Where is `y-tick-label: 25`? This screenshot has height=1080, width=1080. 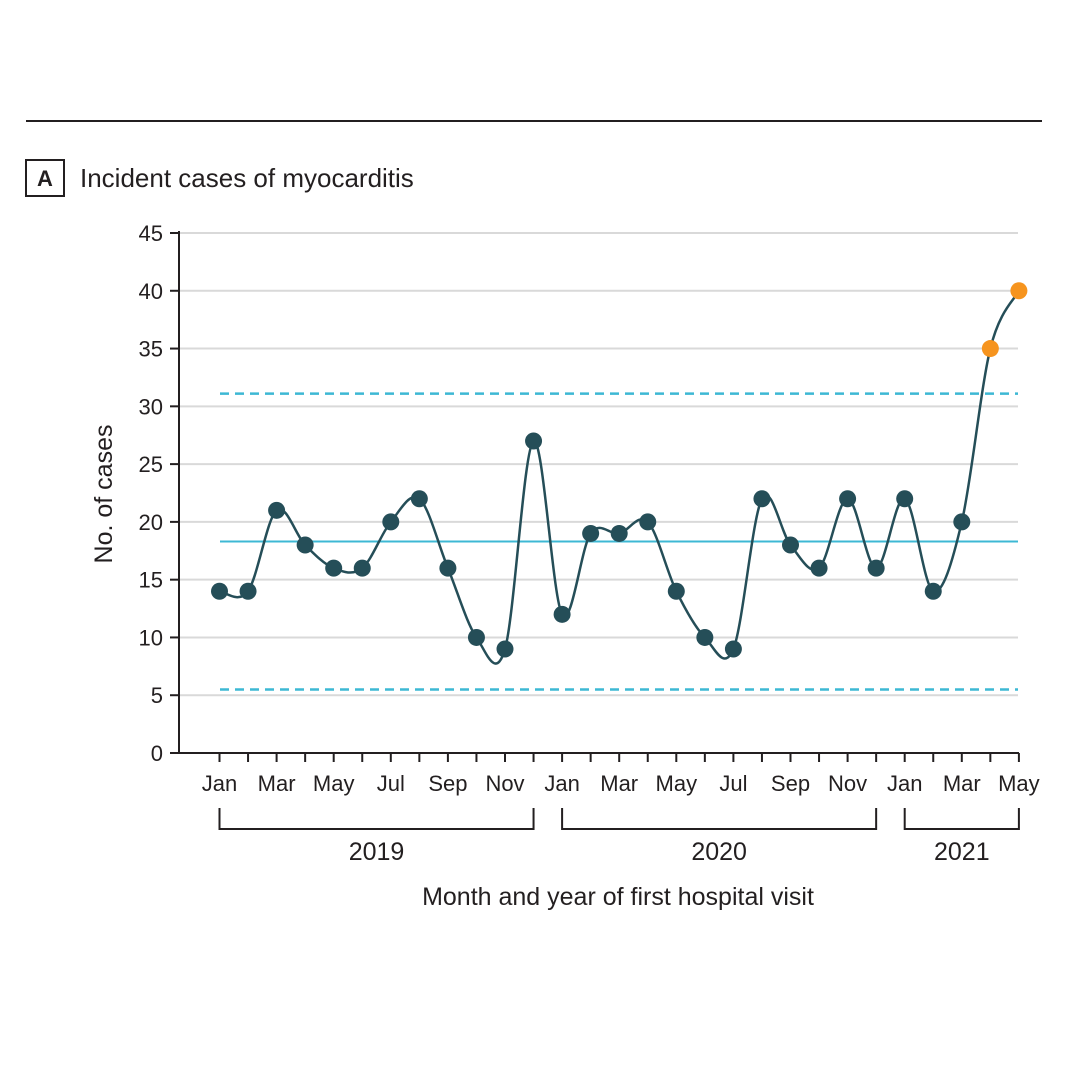
y-tick-label: 25 is located at coordinates (151, 464).